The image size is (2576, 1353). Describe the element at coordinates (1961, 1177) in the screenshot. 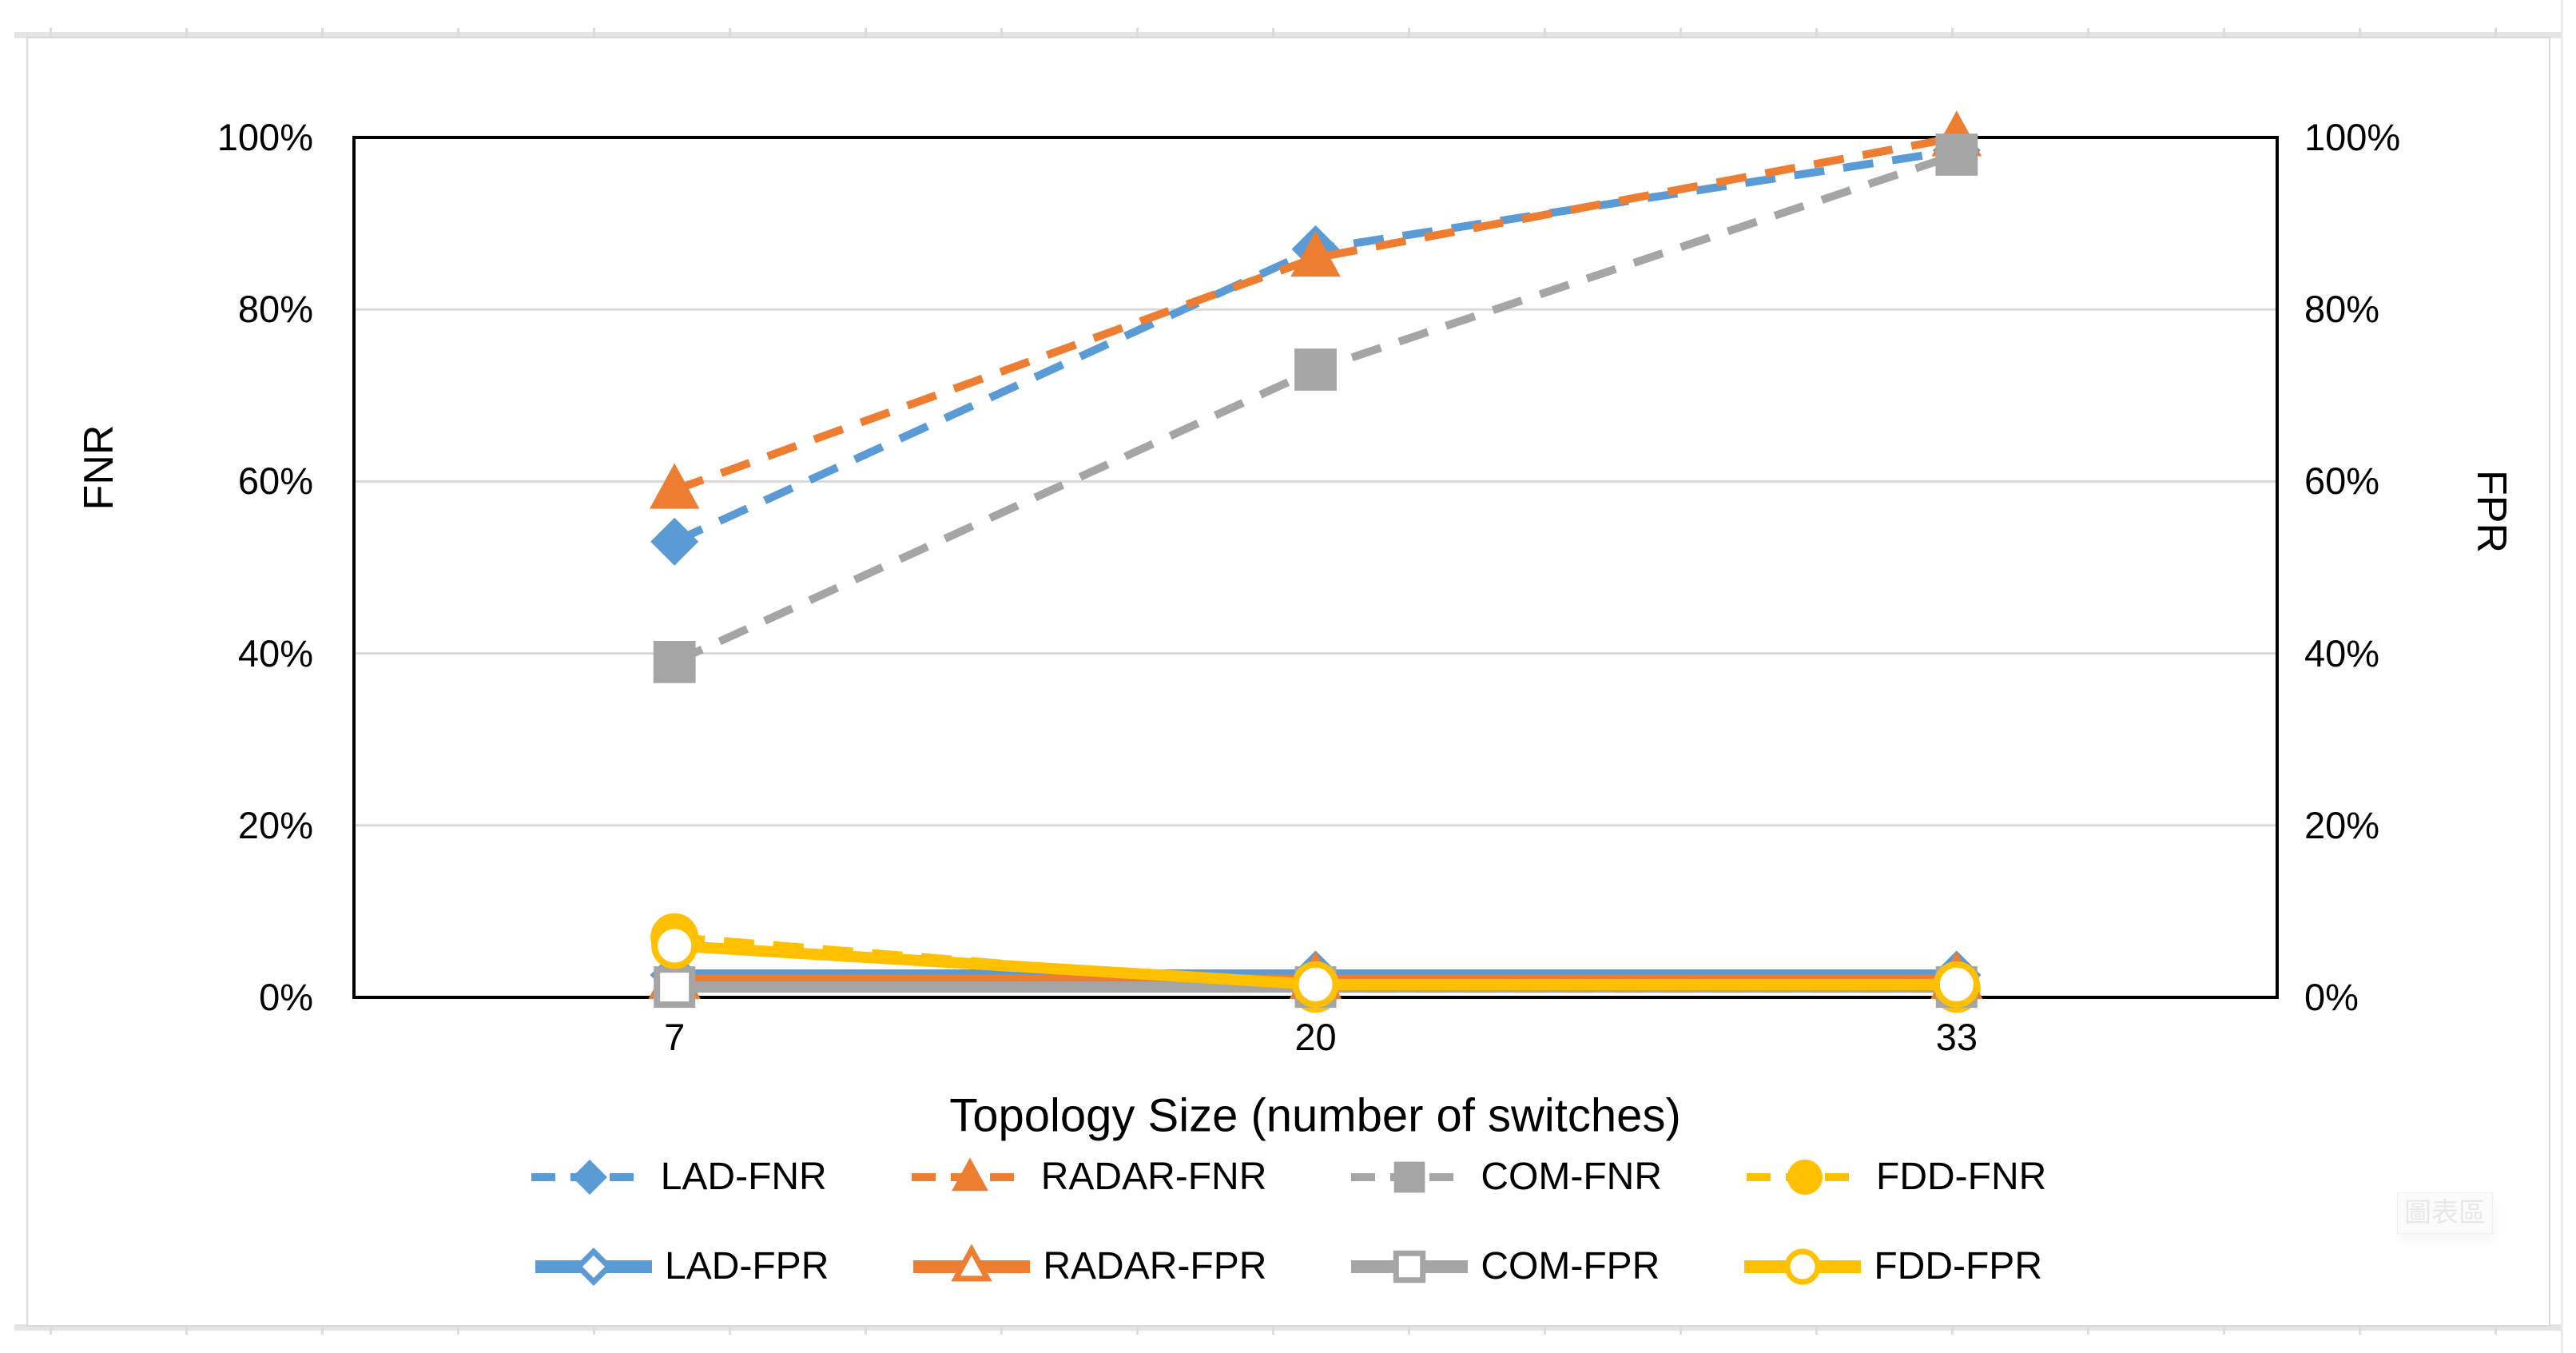

I see `legend-label-FDD-FNR: FDD-FNR` at that location.